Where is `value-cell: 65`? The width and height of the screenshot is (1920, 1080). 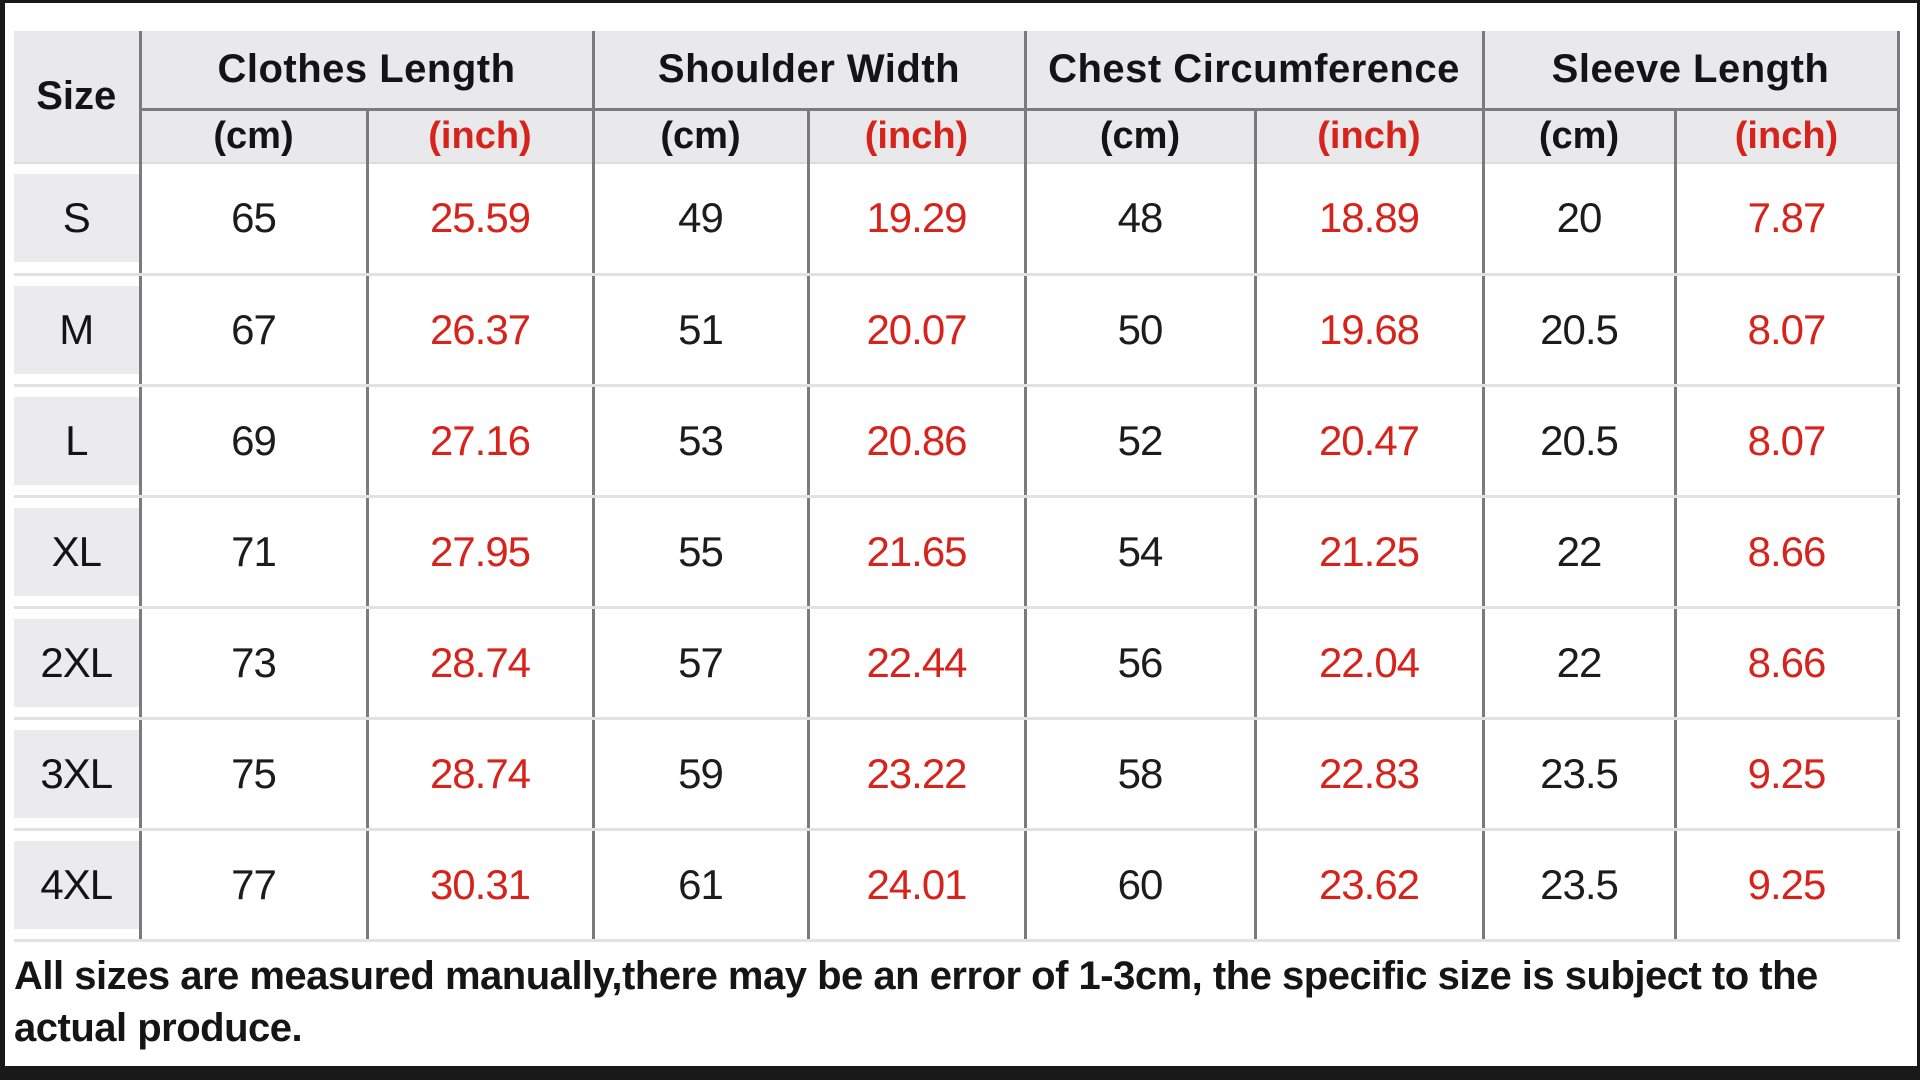 value-cell: 65 is located at coordinates (254, 219).